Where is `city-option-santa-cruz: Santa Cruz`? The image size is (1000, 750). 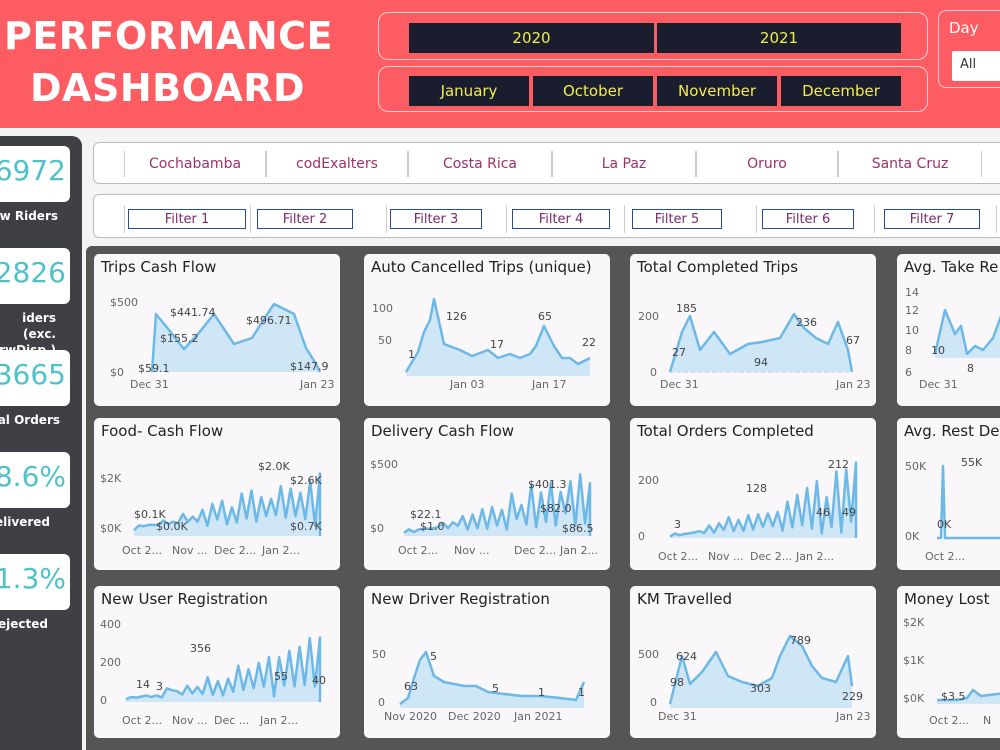
city-option-santa-cruz: Santa Cruz is located at coordinates (910, 164).